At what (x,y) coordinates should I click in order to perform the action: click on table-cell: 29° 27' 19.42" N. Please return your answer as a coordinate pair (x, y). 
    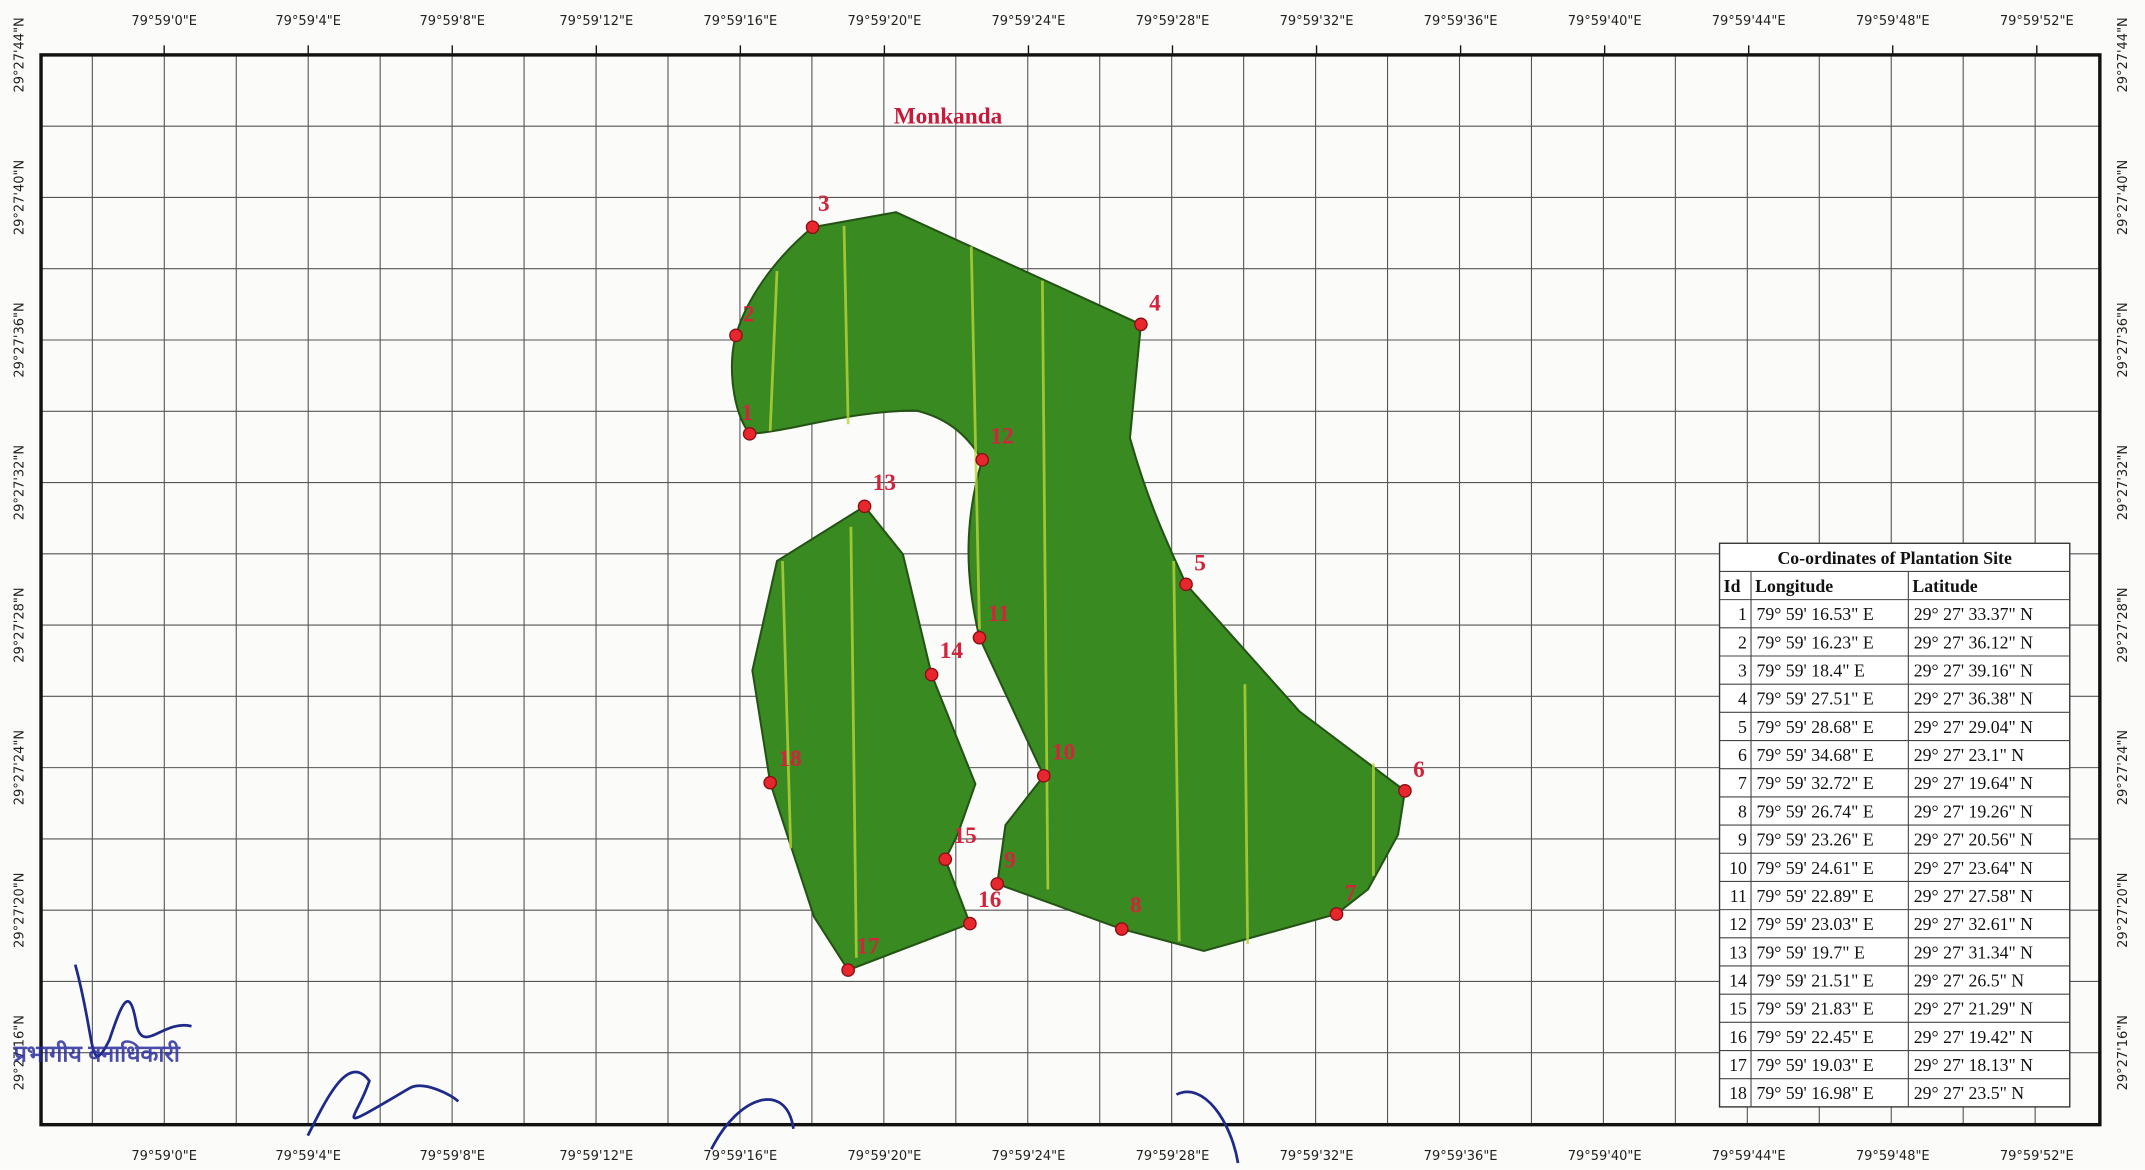
    Looking at the image, I should click on (1973, 1037).